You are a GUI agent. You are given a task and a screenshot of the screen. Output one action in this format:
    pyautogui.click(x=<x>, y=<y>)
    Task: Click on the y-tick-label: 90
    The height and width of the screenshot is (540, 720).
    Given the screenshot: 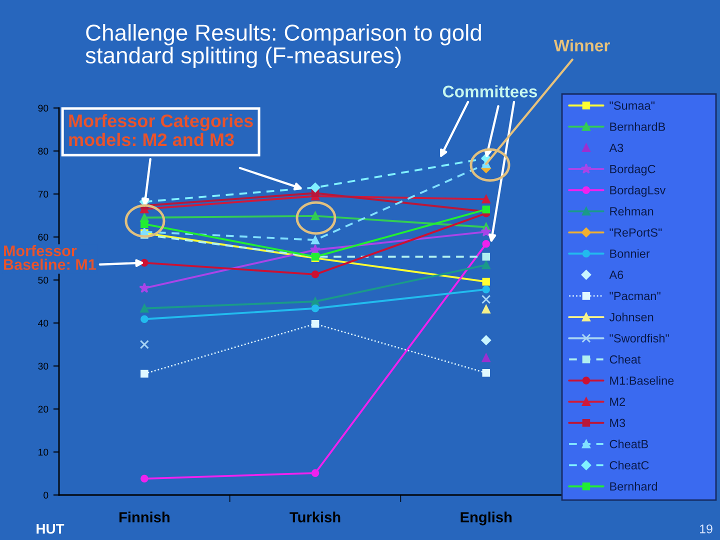 What is the action you would take?
    pyautogui.click(x=43, y=108)
    